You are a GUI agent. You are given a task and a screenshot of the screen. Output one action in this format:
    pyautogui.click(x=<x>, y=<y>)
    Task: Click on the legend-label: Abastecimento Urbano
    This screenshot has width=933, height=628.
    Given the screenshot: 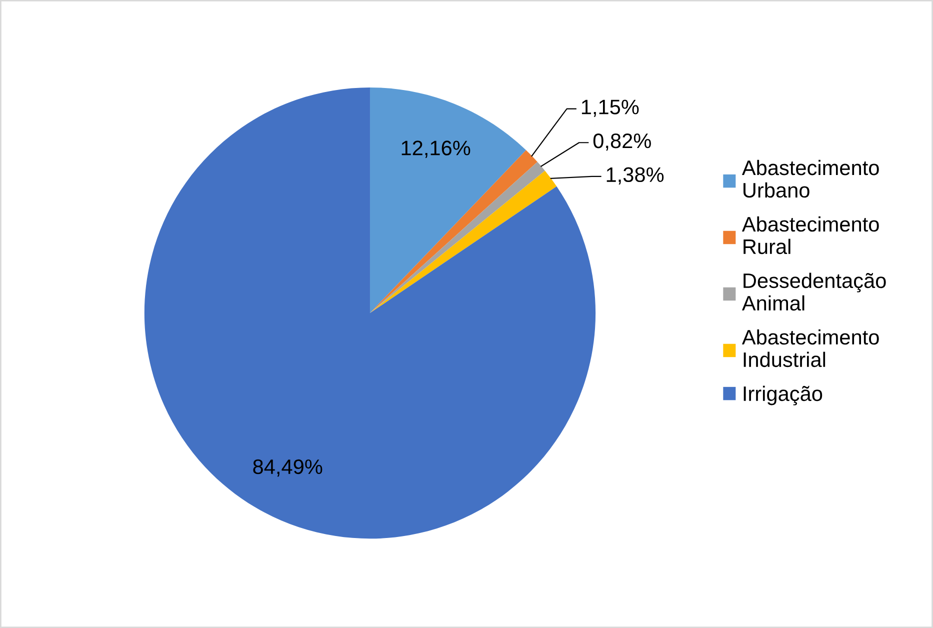 What is the action you would take?
    pyautogui.click(x=810, y=179)
    